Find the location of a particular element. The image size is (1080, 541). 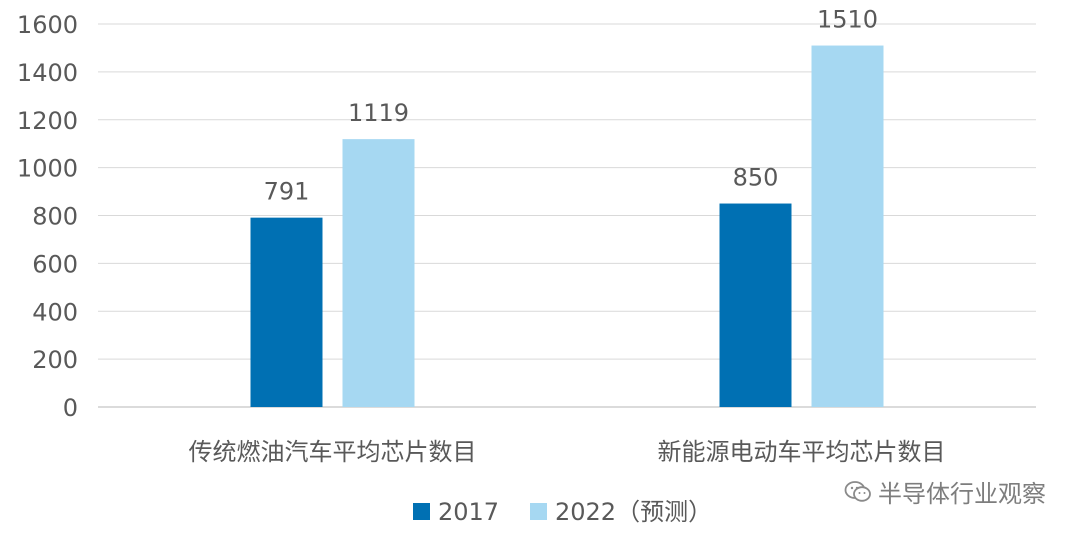

y-tick-label: 1200 is located at coordinates (47, 121).